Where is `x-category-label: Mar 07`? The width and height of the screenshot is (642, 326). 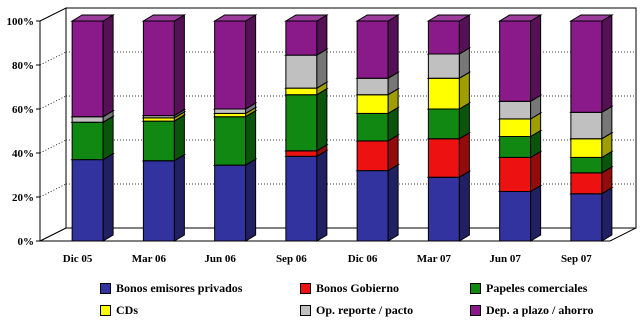 x-category-label: Mar 07 is located at coordinates (434, 259).